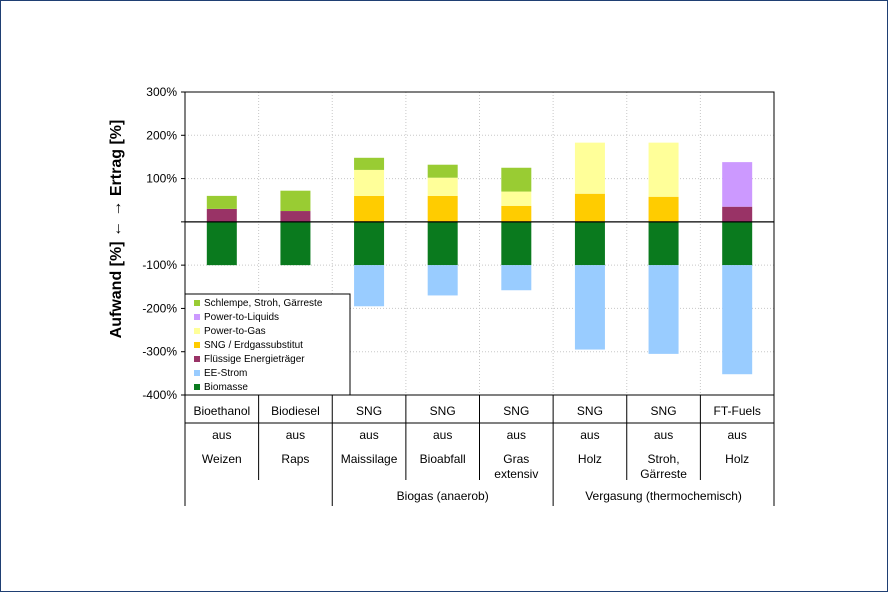 The height and width of the screenshot is (592, 888). I want to click on category-label: extensiv, so click(516, 474).